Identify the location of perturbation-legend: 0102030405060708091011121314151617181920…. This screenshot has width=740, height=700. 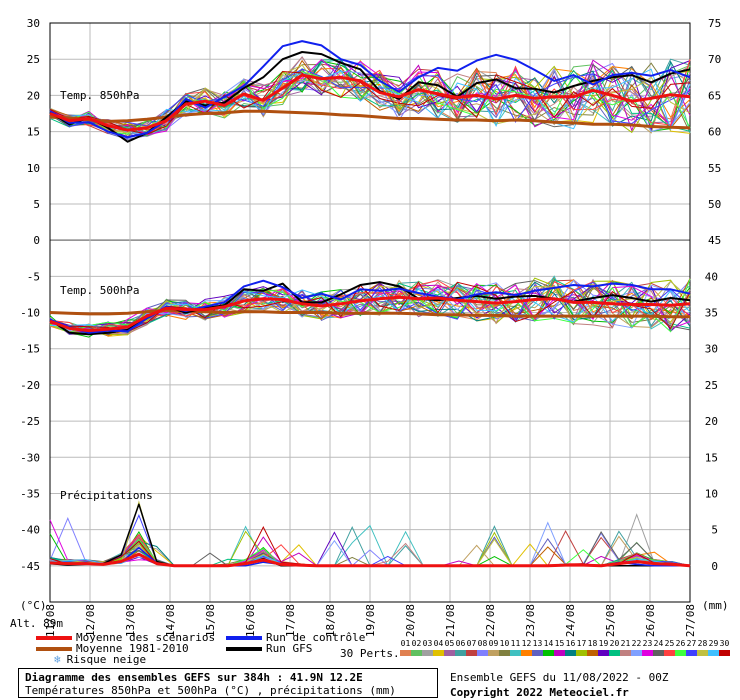
(565, 649).